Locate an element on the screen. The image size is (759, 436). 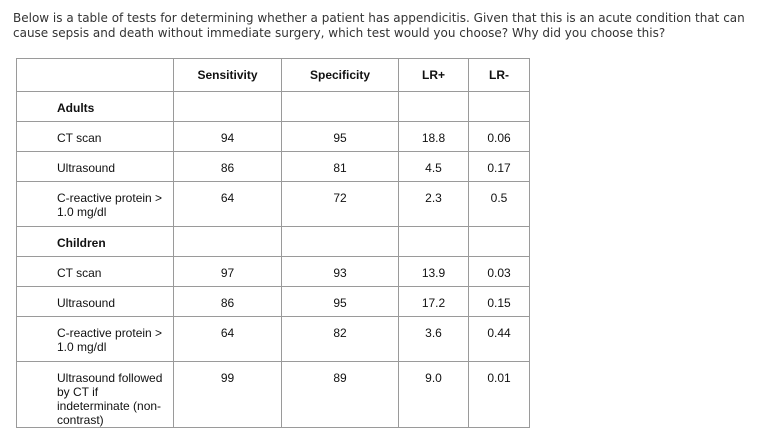
table-header-row: Sensitivity Specificity LR+ LR- is located at coordinates (273, 75).